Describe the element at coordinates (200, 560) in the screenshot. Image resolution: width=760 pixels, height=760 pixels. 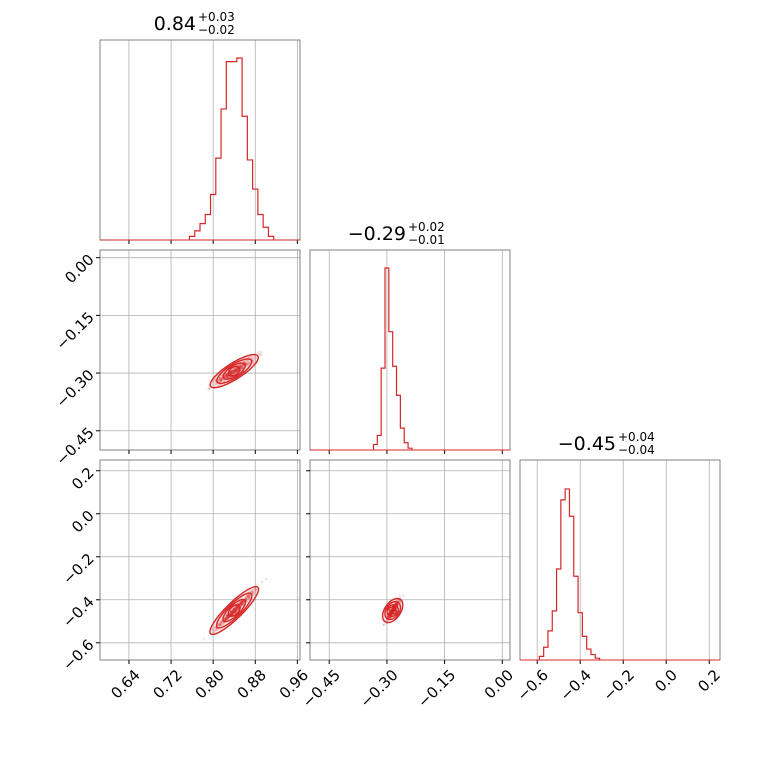
I see `panel-frame` at that location.